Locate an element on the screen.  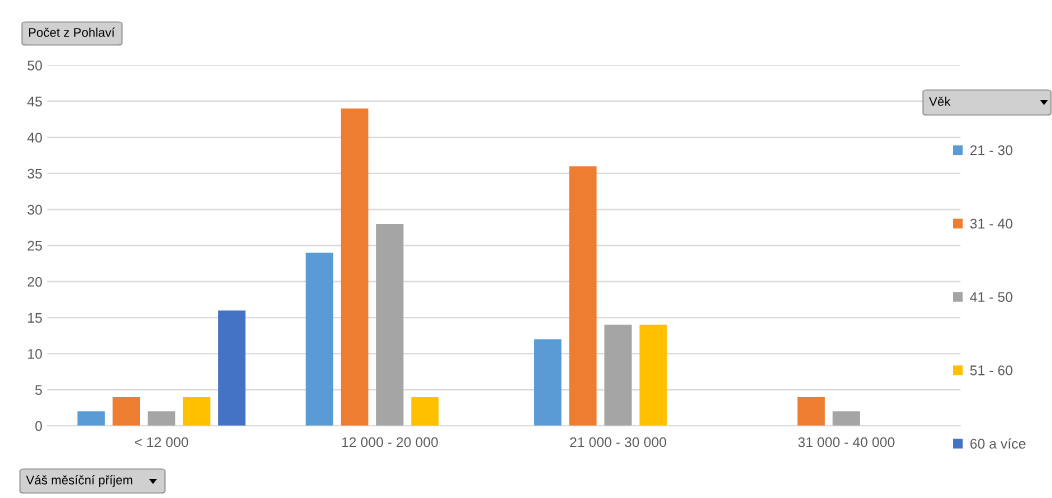
y-tick-label: 15 is located at coordinates (35, 318).